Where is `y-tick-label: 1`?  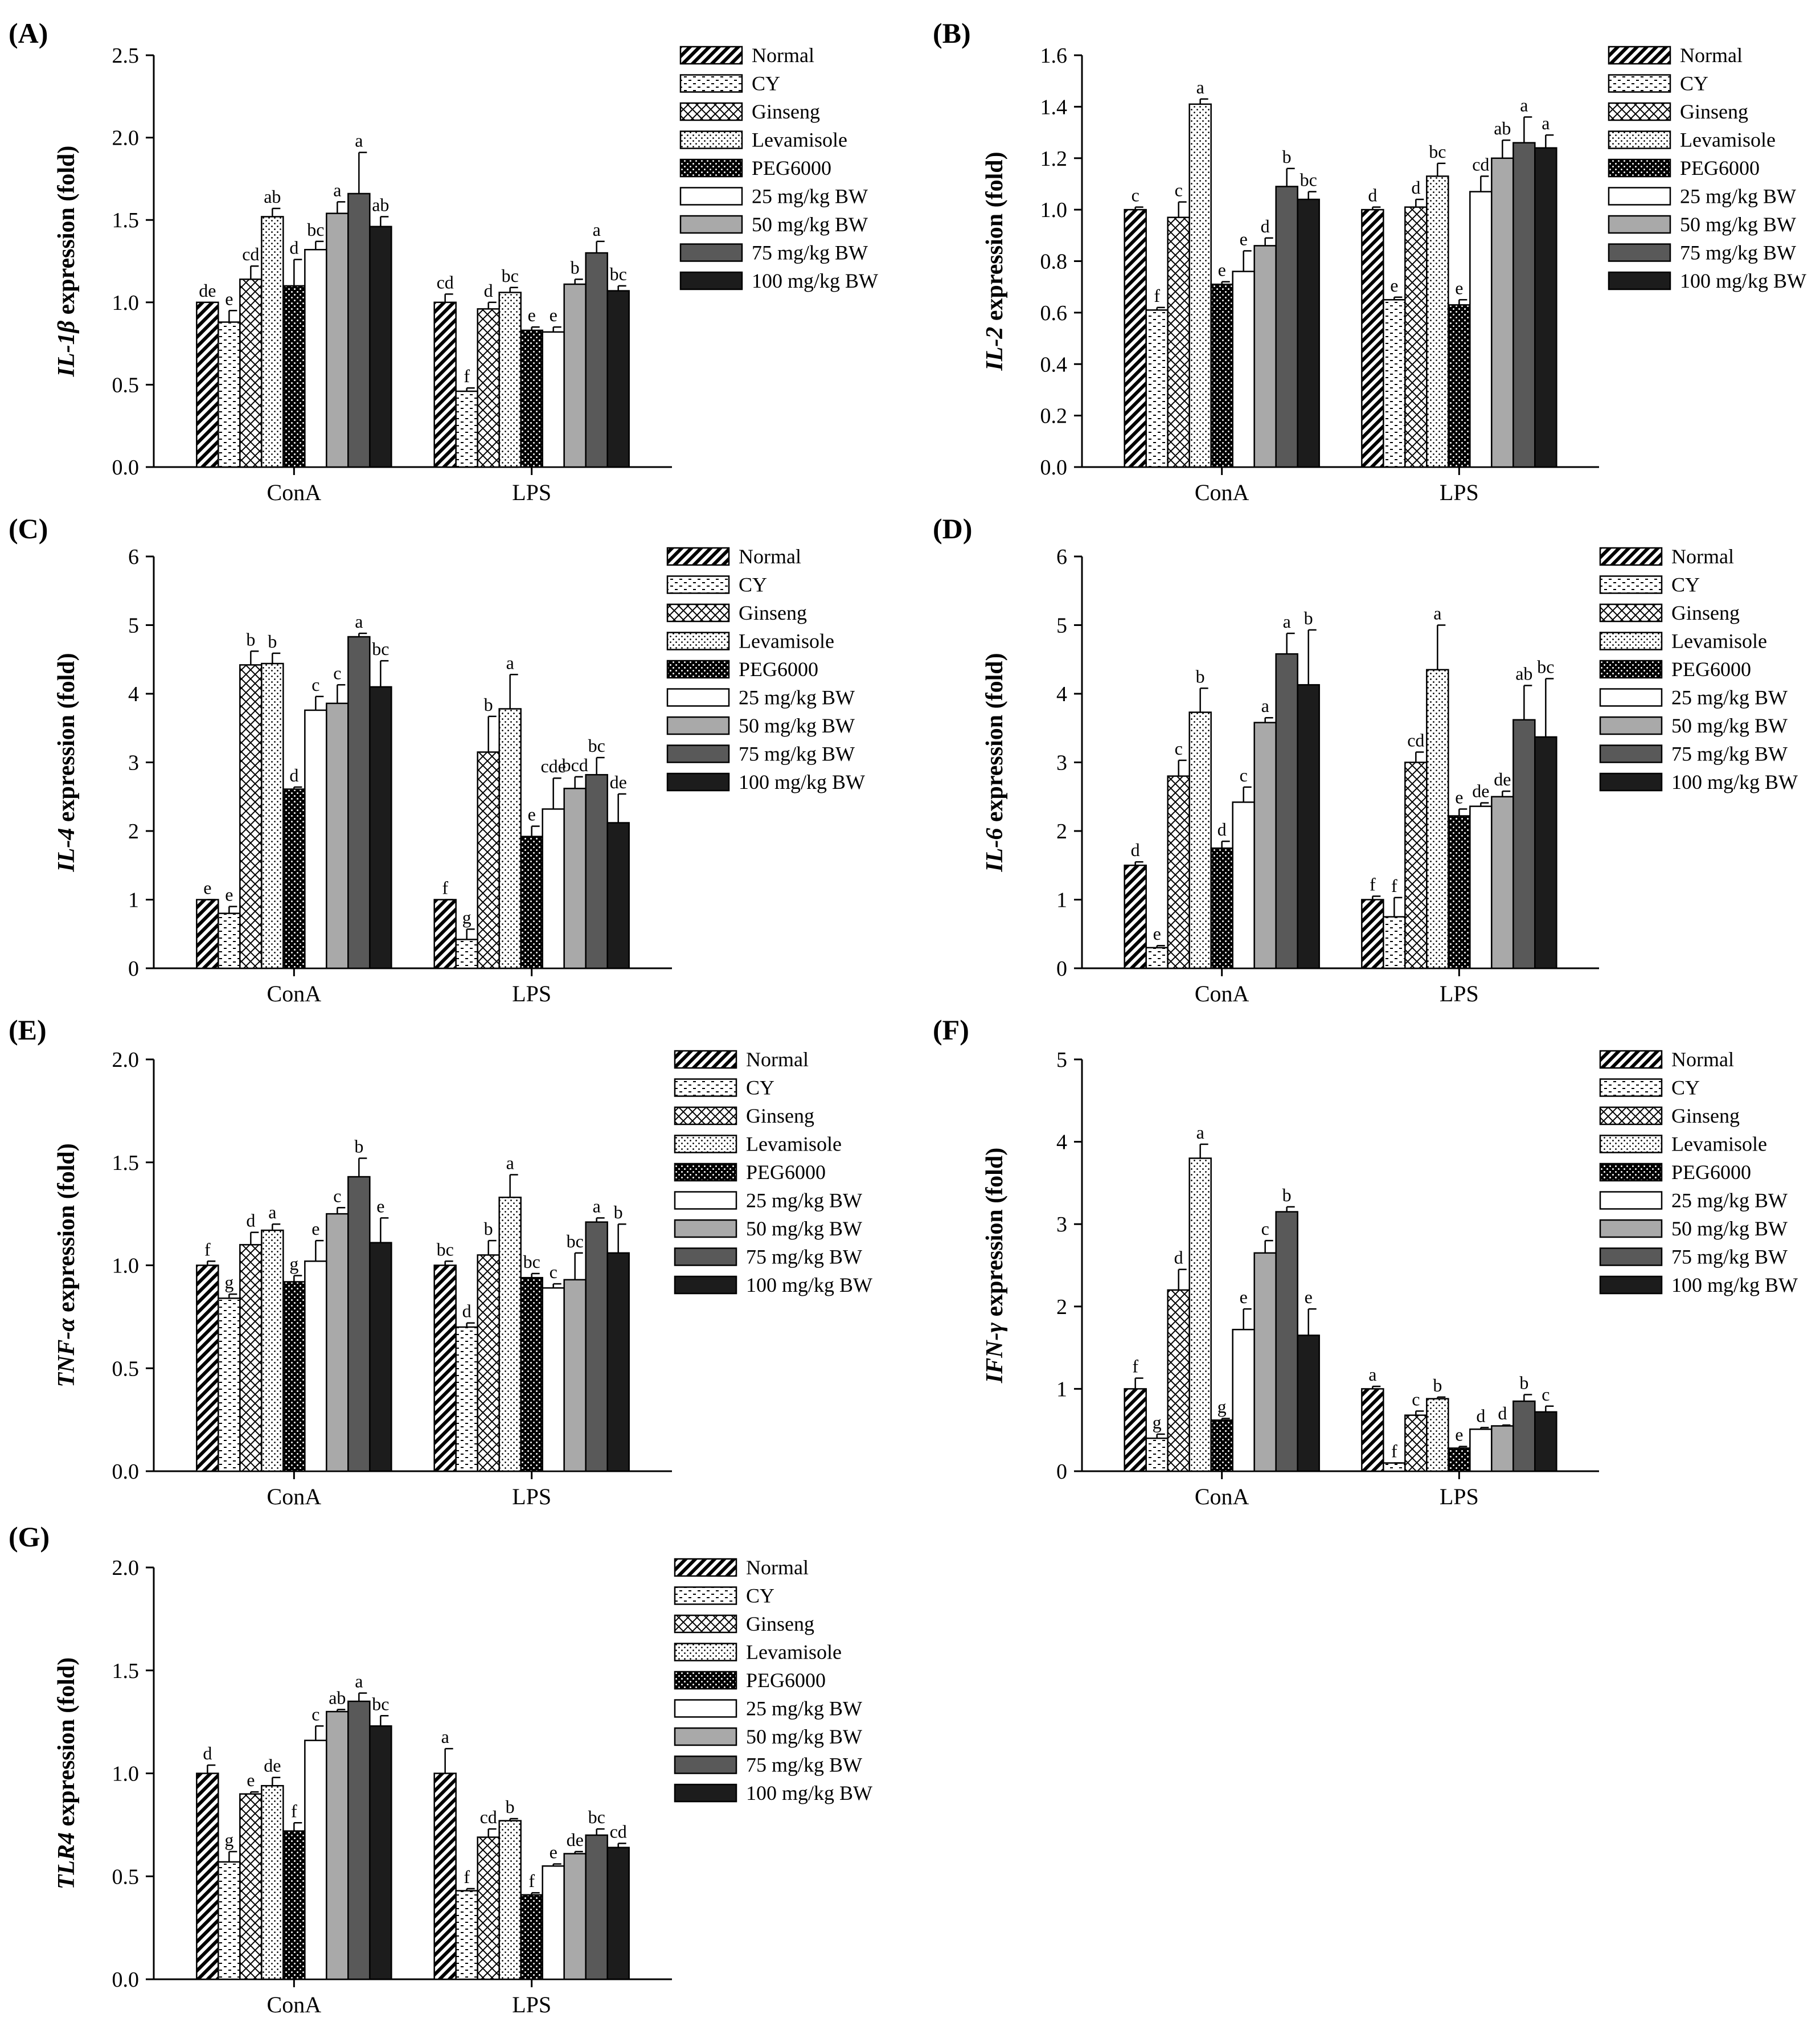 y-tick-label: 1 is located at coordinates (1061, 900).